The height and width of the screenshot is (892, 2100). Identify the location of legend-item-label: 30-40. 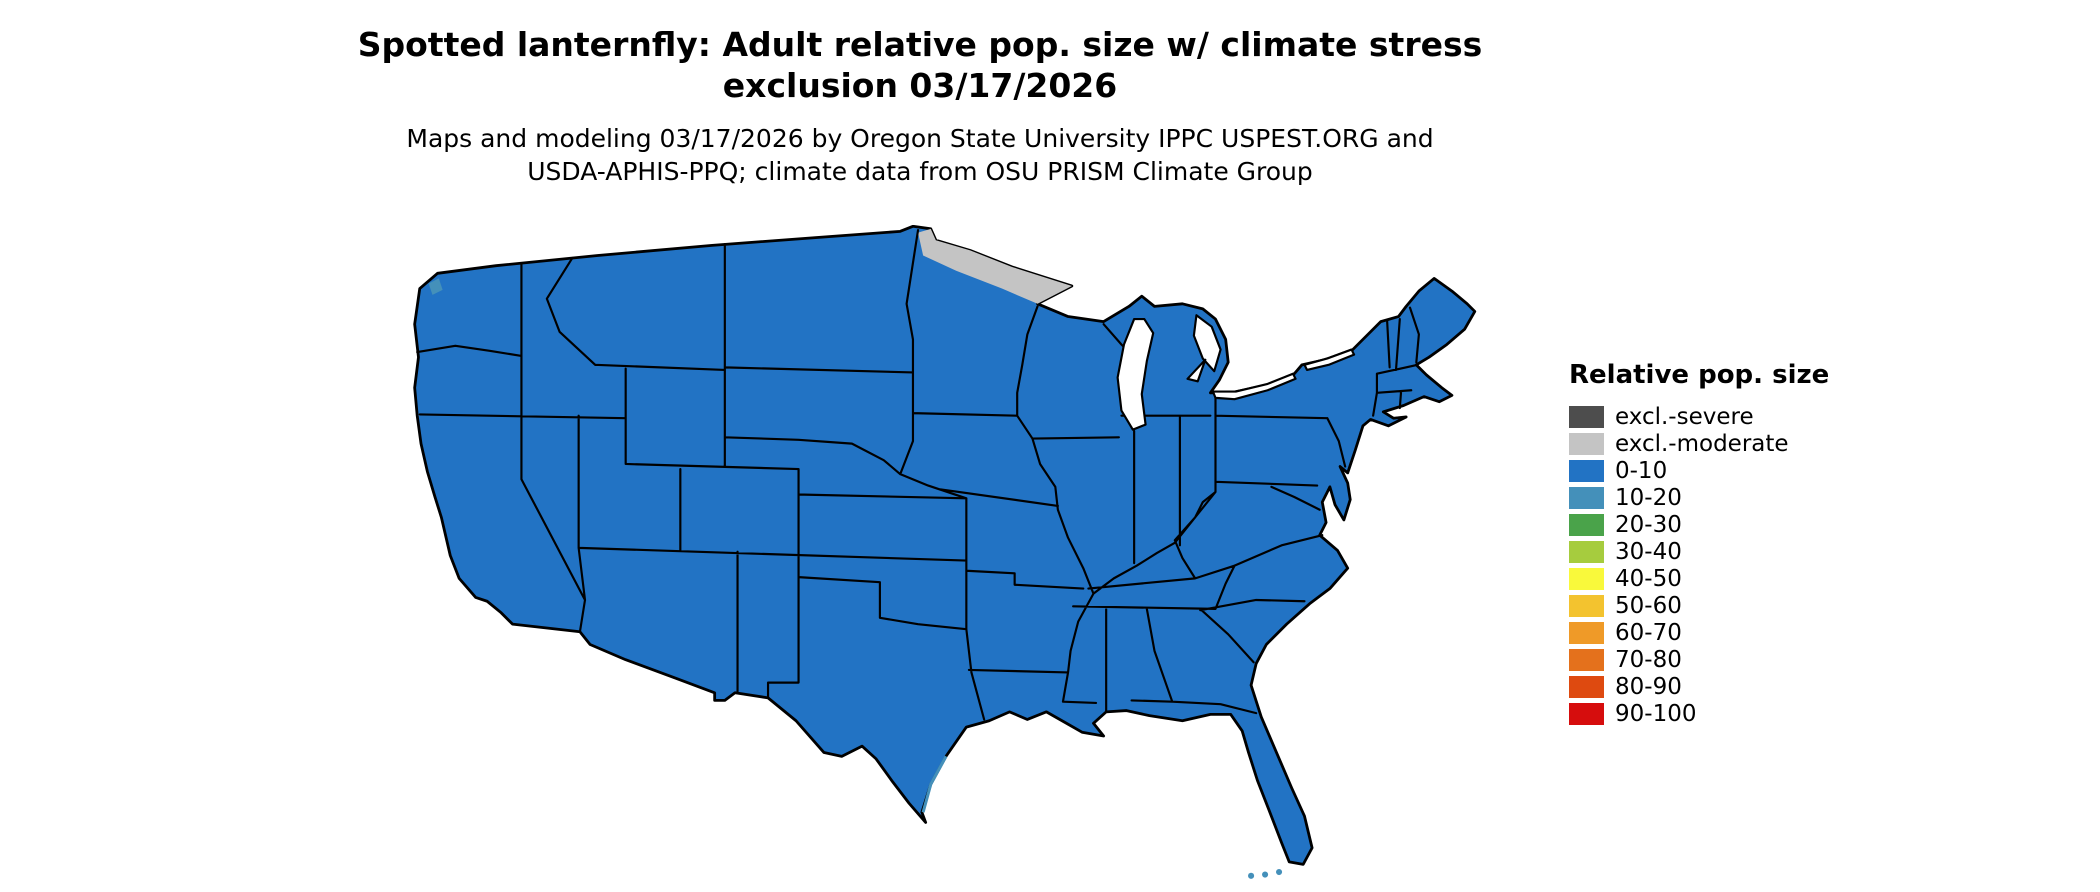
(1648, 551).